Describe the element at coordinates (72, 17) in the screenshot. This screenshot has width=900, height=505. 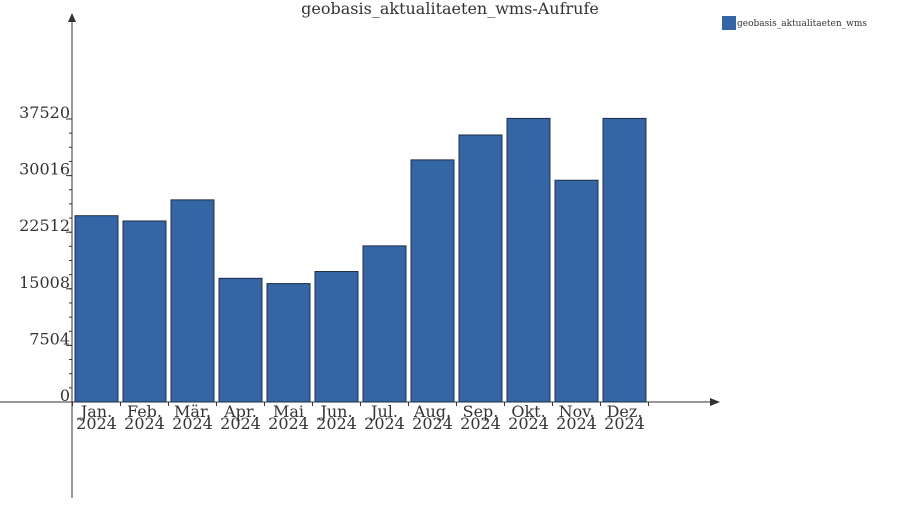
I see `y-axis-arrow` at that location.